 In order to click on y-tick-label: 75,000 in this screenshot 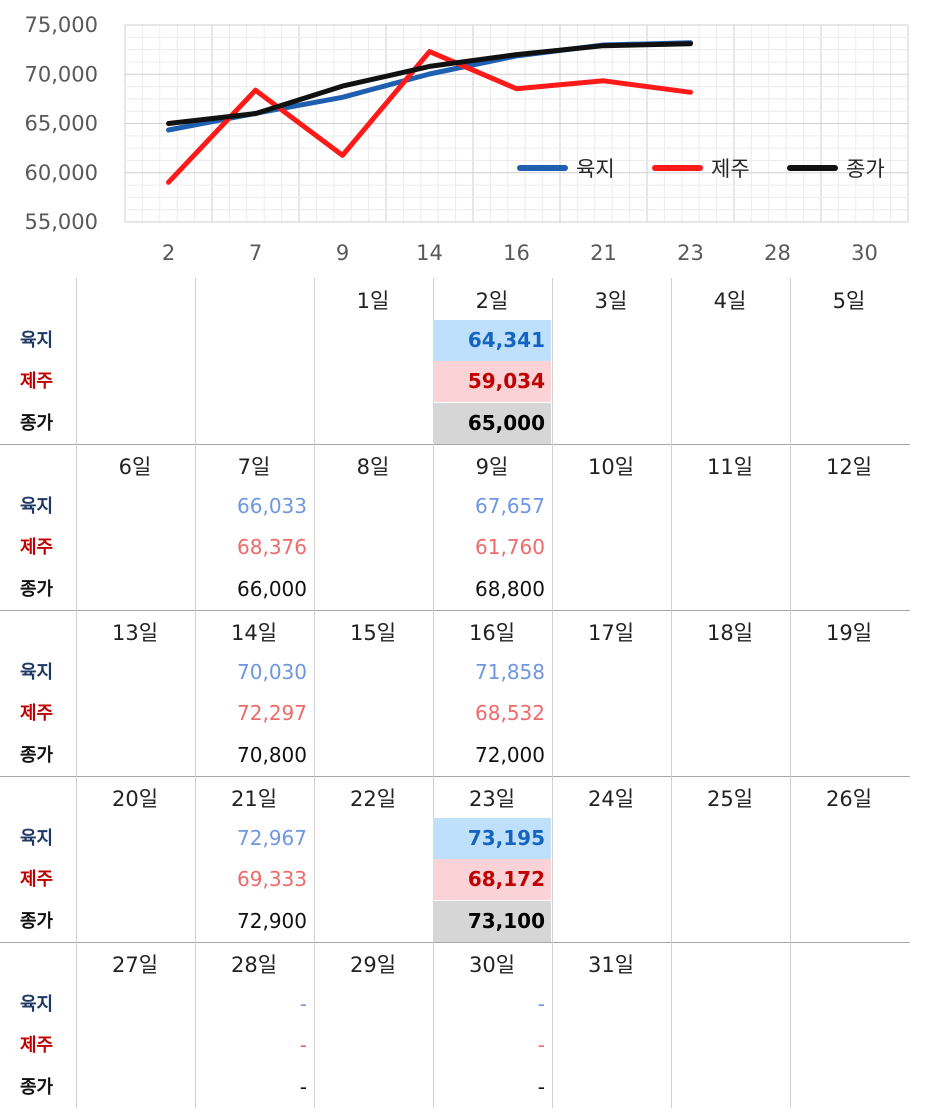, I will do `click(61, 25)`.